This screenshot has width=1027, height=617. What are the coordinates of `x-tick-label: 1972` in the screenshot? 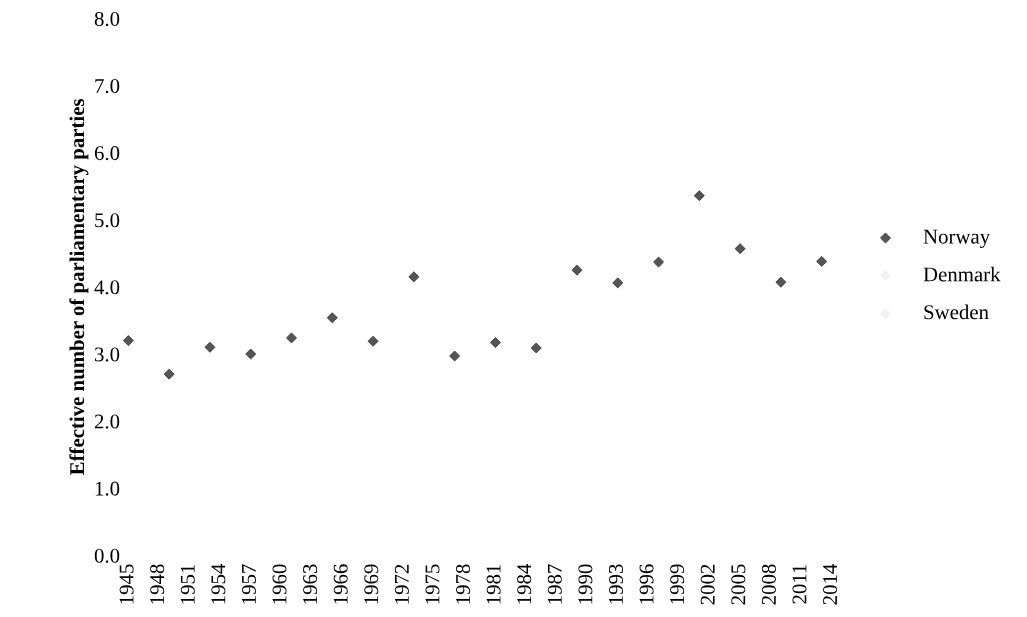 It's located at (401, 584).